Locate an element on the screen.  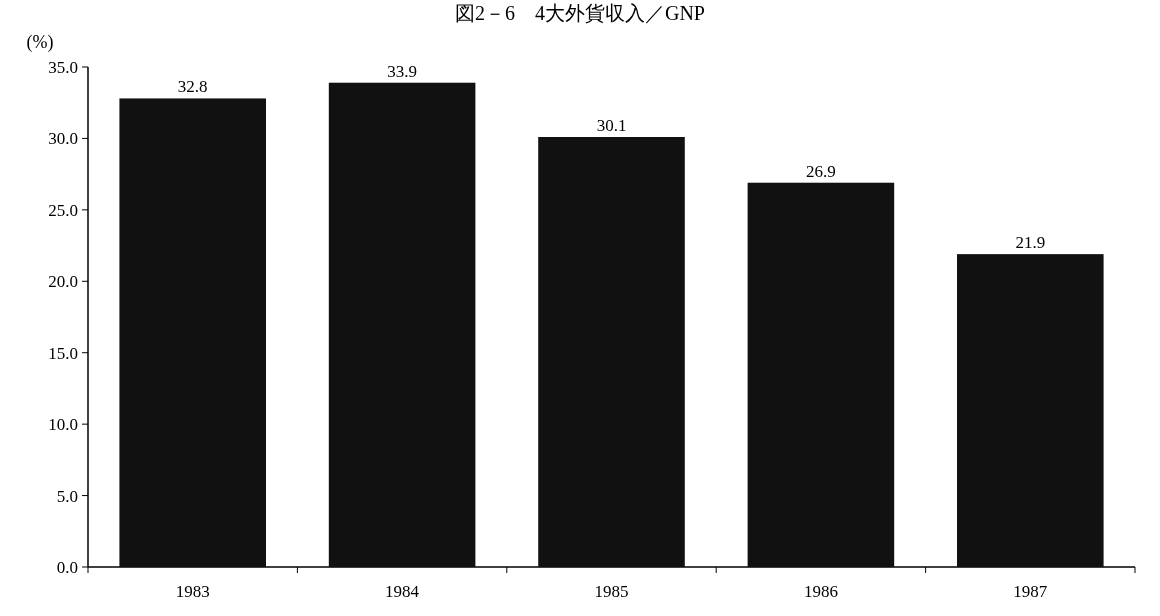
y-tick-label: 15.0 is located at coordinates (63, 353).